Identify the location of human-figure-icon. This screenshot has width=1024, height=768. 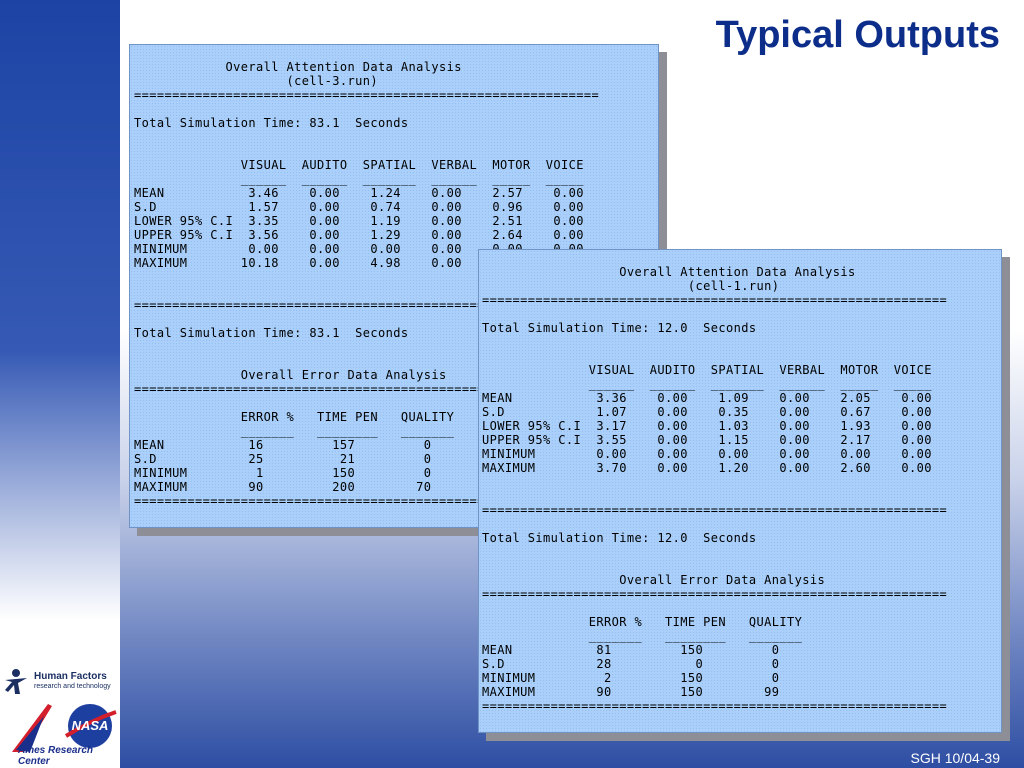
(16, 681).